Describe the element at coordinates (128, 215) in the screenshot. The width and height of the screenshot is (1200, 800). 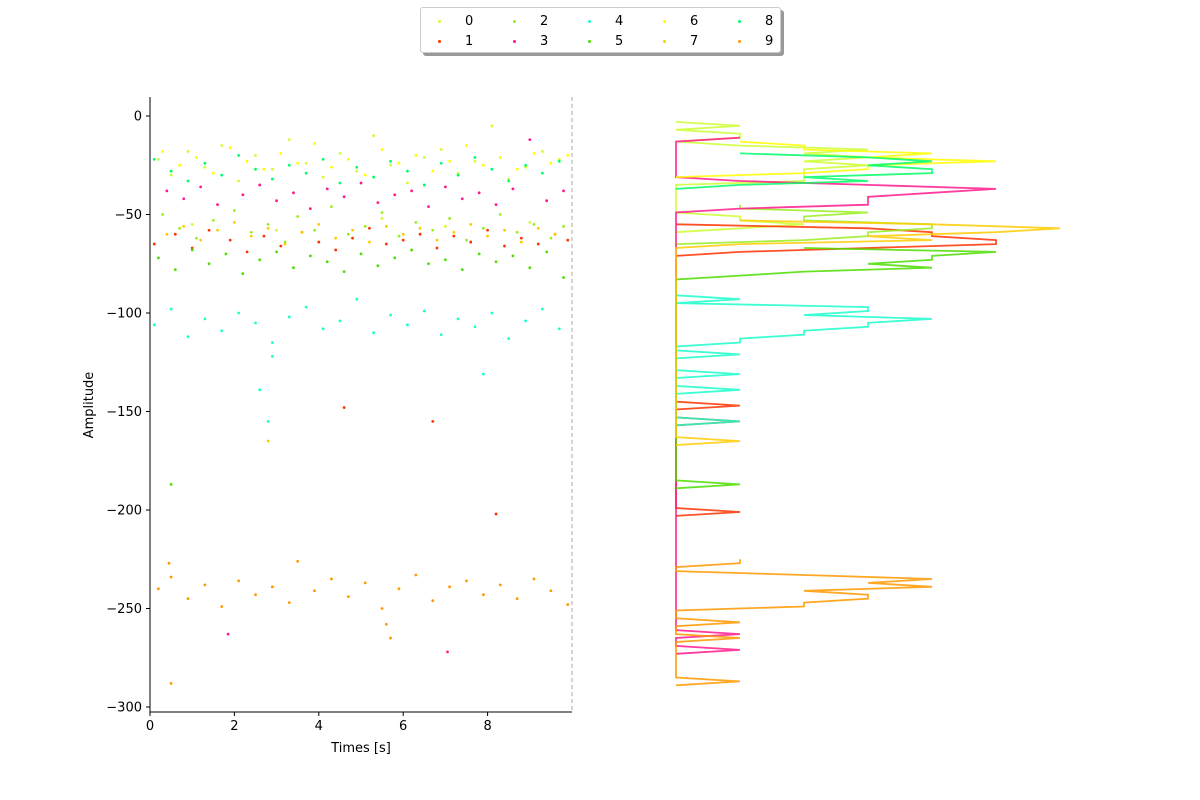
I see `y-tick-label: −50` at that location.